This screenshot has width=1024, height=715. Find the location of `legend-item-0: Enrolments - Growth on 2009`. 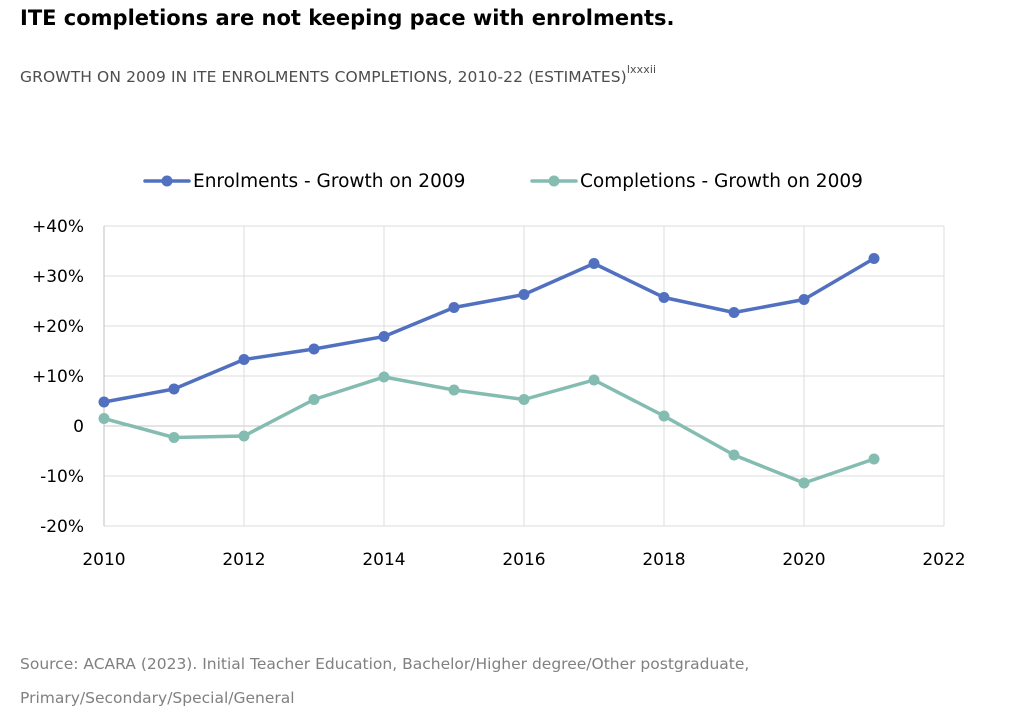

legend-item-0: Enrolments - Growth on 2009 is located at coordinates (304, 181).